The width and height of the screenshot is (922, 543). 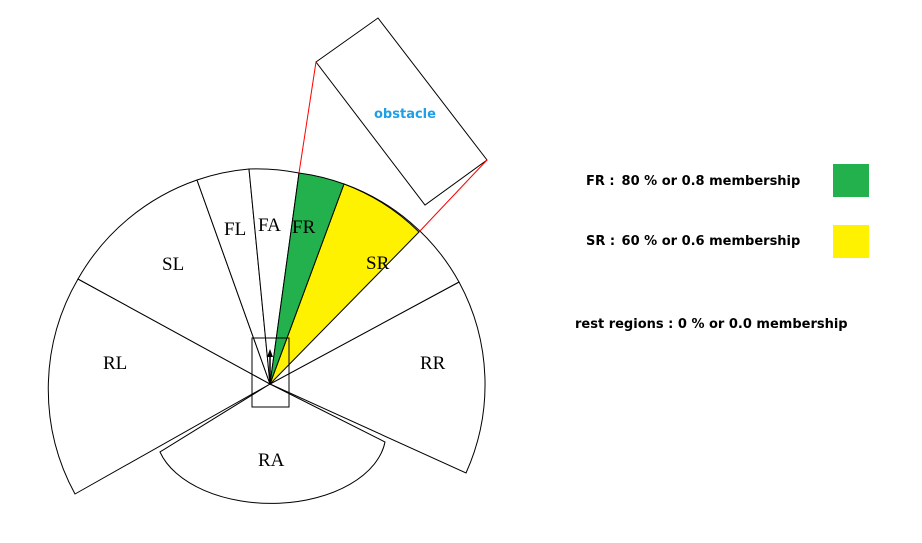 What do you see at coordinates (711, 181) in the screenshot?
I see `legend-fr-text: 80 % or 0.8 membership` at bounding box center [711, 181].